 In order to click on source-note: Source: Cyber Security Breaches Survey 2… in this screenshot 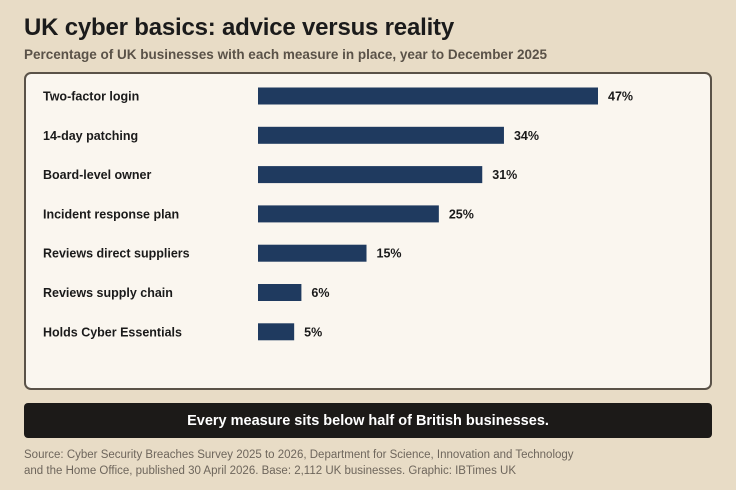, I will do `click(324, 463)`.